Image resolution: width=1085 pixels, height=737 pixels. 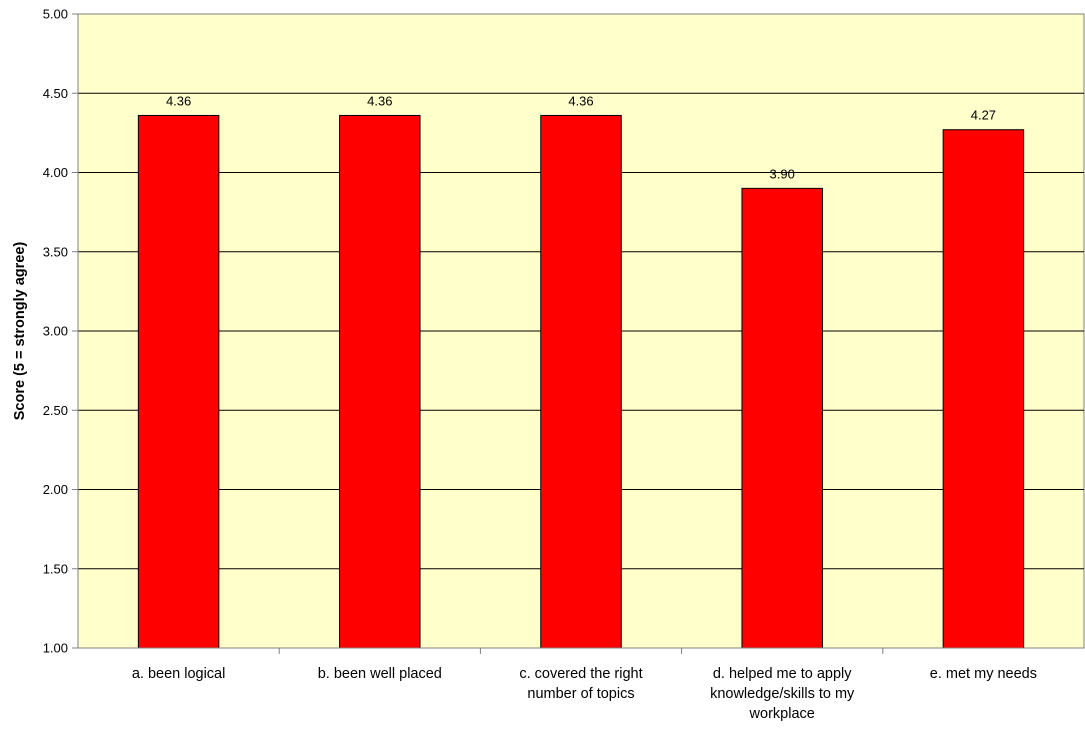 I want to click on x-tick-label-line: number of topics, so click(x=580, y=694).